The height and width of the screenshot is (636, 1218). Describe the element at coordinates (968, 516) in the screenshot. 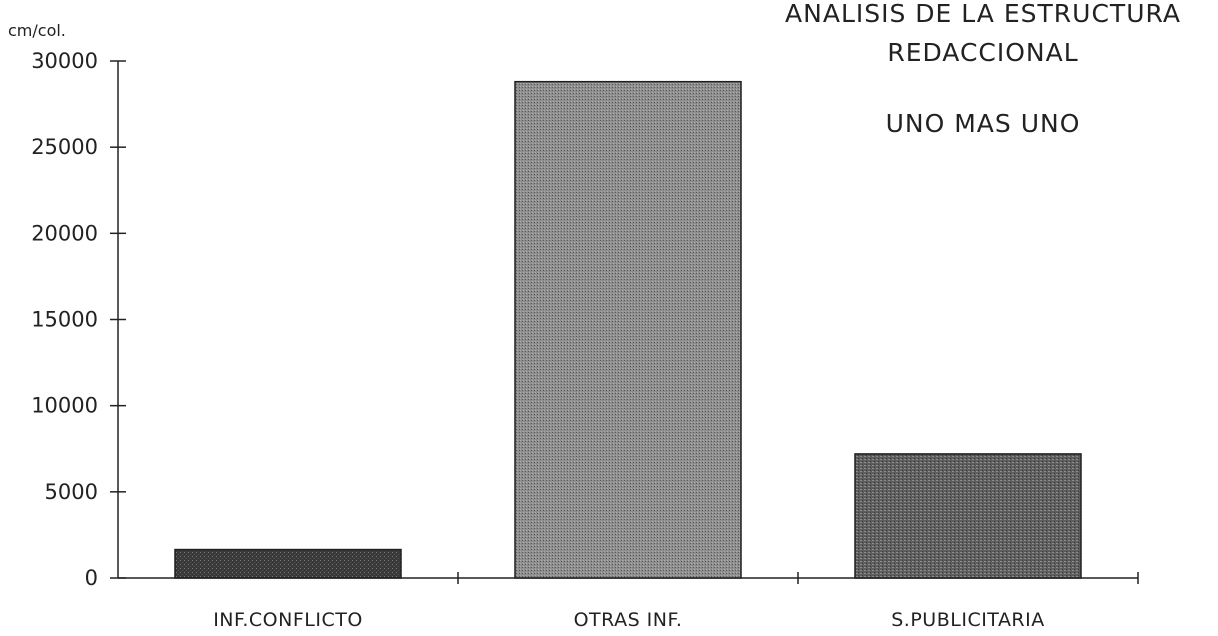

I see `bar-s-publicitaria` at that location.